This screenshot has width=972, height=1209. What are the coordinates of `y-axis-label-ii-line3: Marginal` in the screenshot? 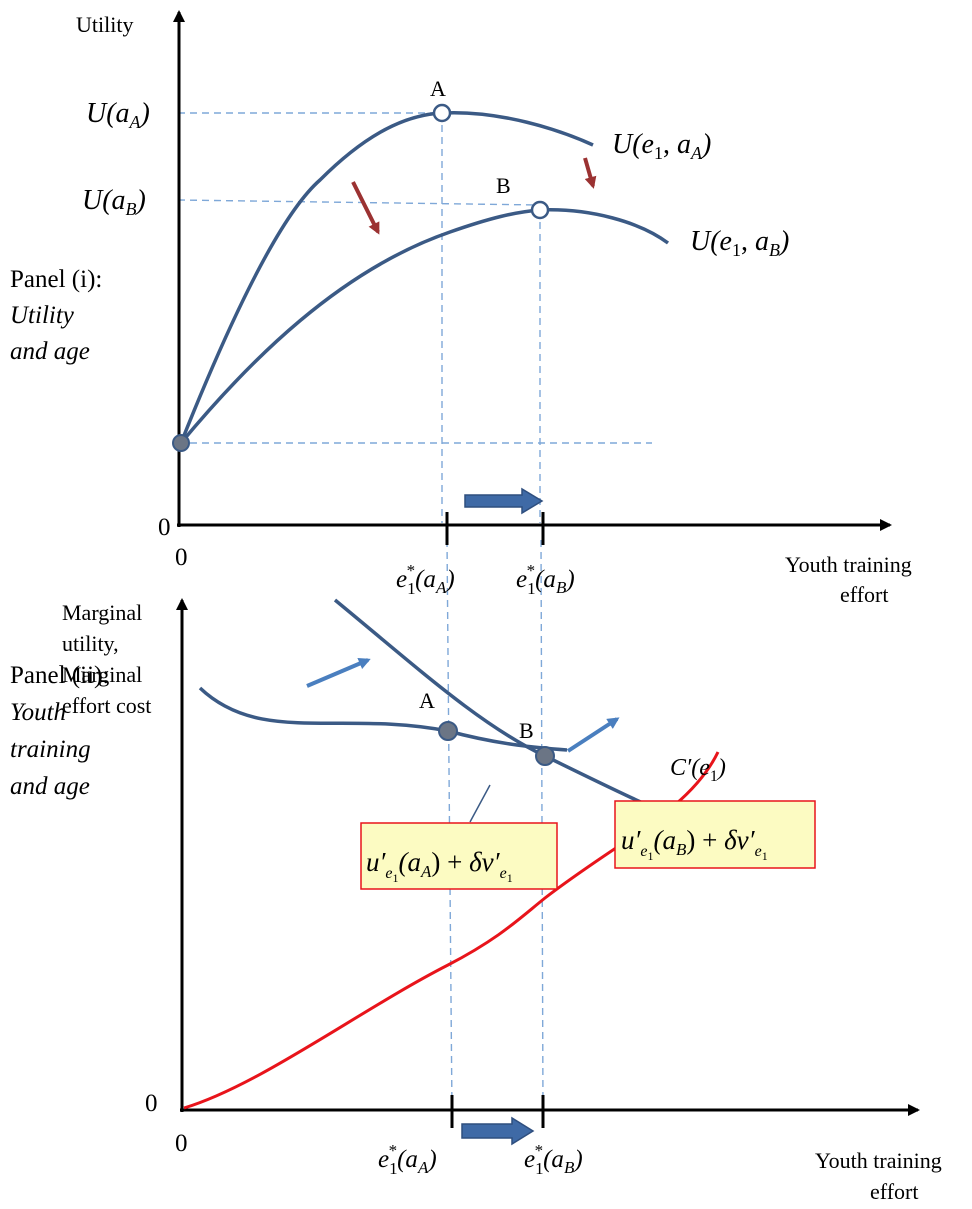 It's located at (102, 674).